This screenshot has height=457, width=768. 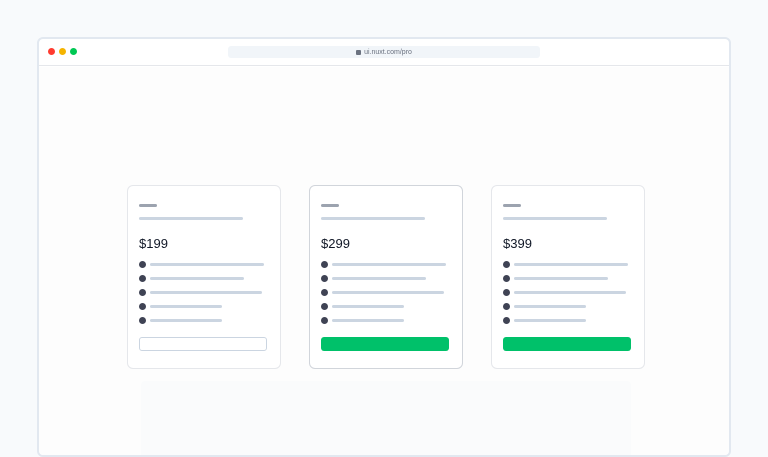 I want to click on address-bar: ui.nuxt.com/pro, so click(x=384, y=52).